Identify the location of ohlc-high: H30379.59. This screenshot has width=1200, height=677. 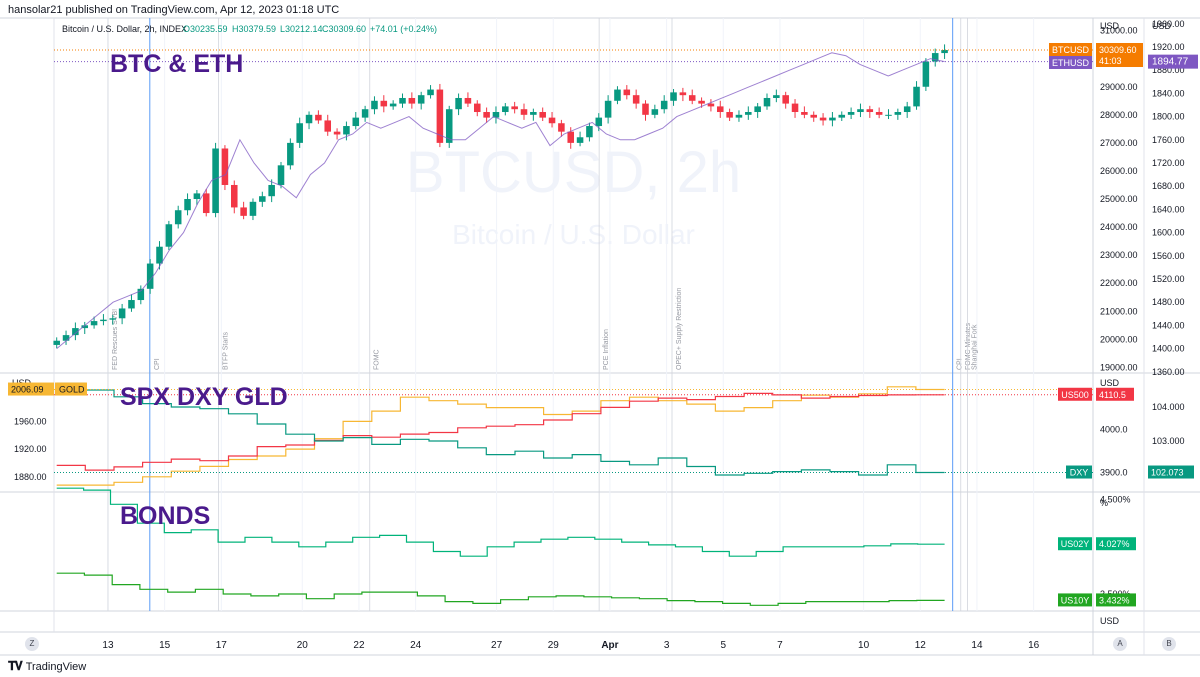
(254, 29).